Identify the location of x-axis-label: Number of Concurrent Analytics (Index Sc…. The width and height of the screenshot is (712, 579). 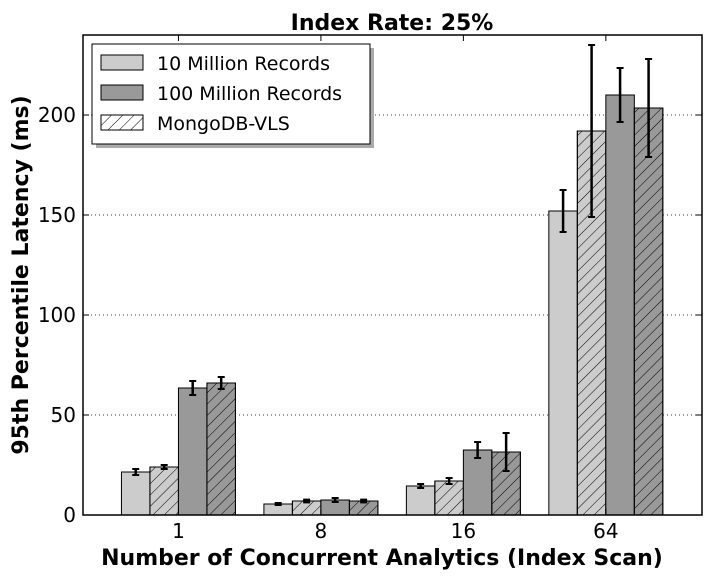
(382, 558).